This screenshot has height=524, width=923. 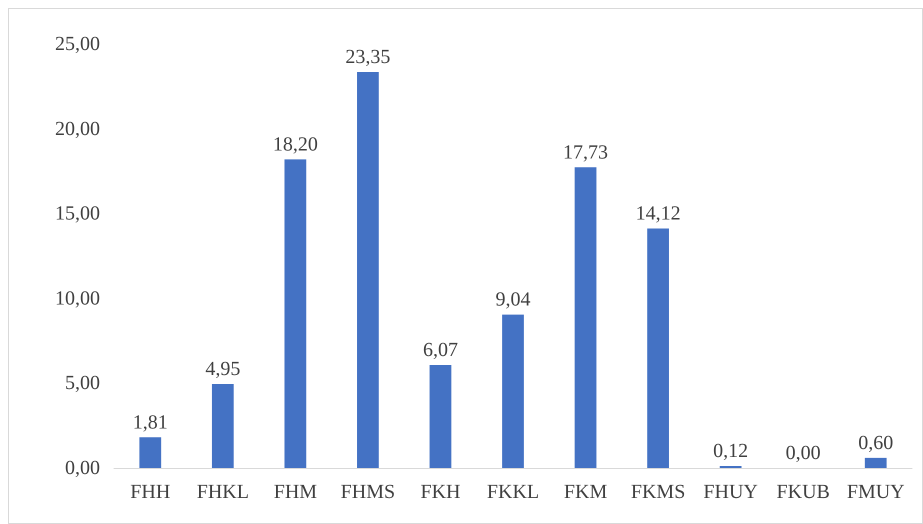 What do you see at coordinates (875, 492) in the screenshot?
I see `x-tick-label: FMUY` at bounding box center [875, 492].